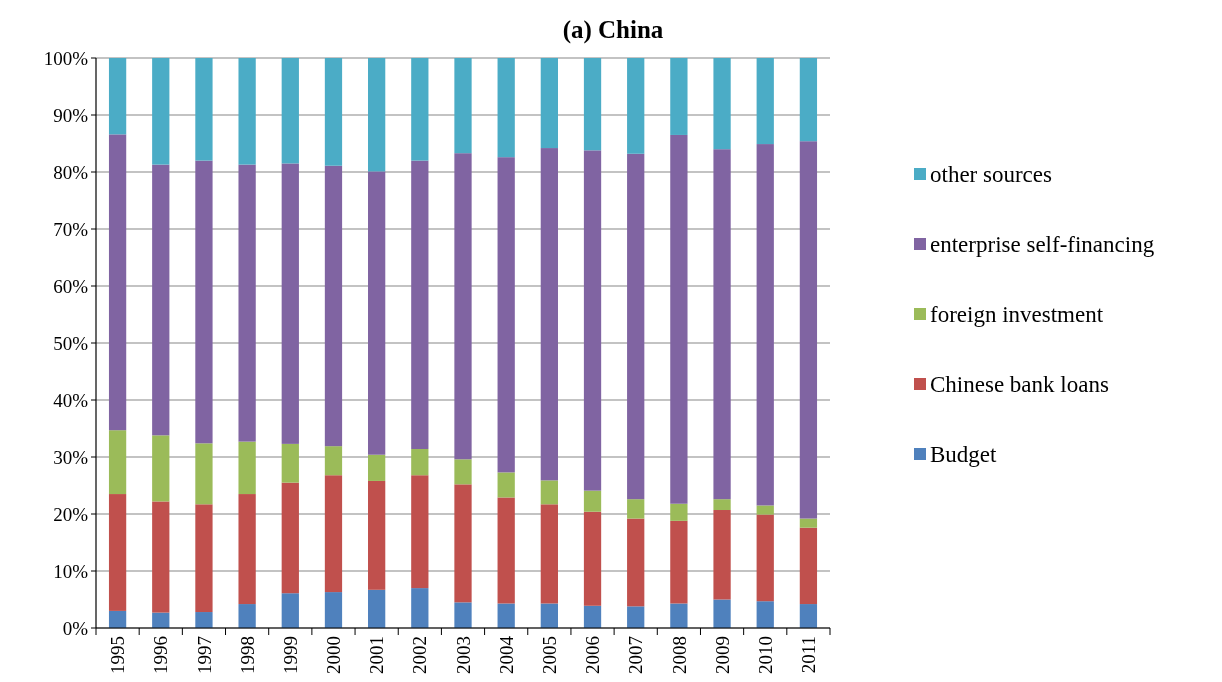 The height and width of the screenshot is (682, 1222). What do you see at coordinates (71, 343) in the screenshot?
I see `y-tick-label: 50%` at bounding box center [71, 343].